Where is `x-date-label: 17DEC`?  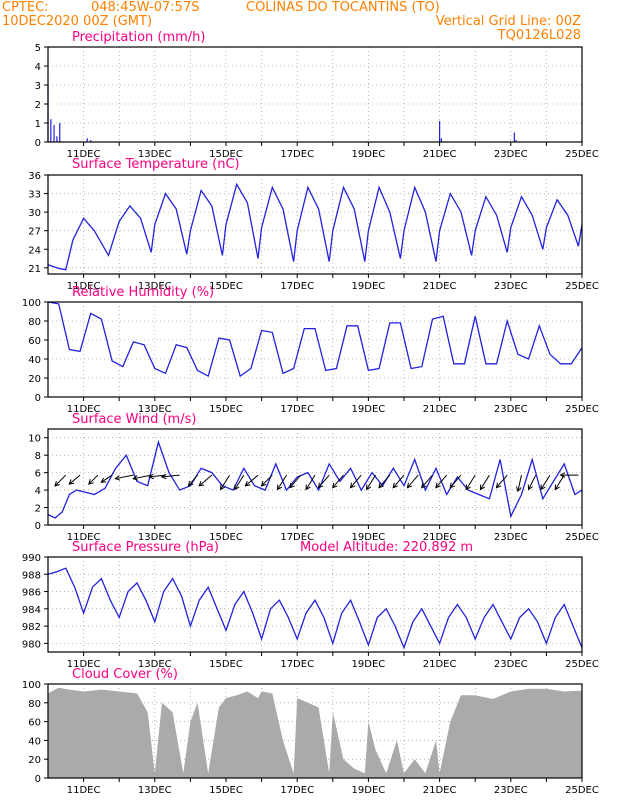 x-date-label: 17DEC is located at coordinates (297, 537).